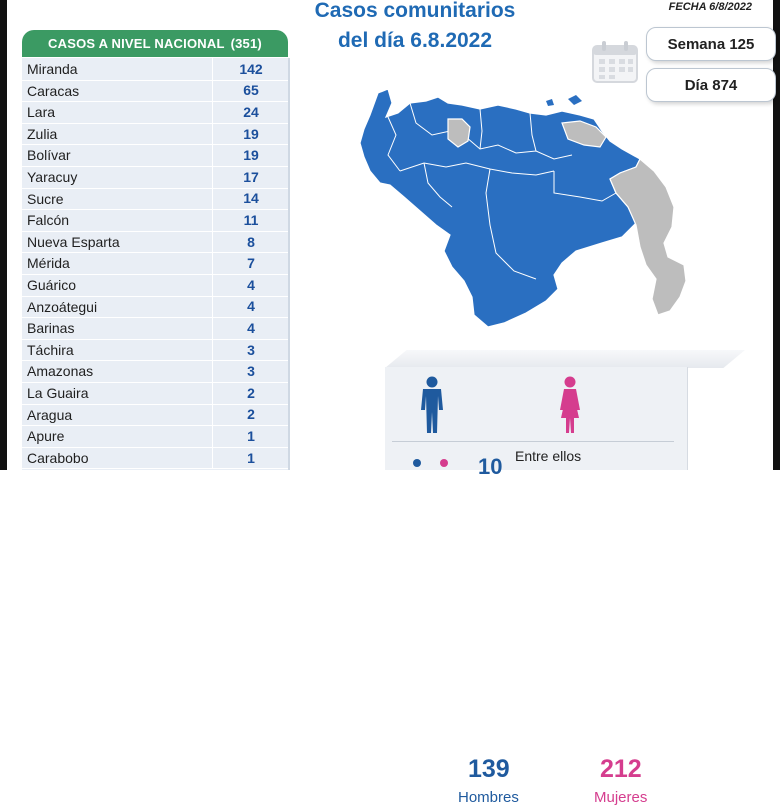  What do you see at coordinates (250, 198) in the screenshot?
I see `state-cases: 14` at bounding box center [250, 198].